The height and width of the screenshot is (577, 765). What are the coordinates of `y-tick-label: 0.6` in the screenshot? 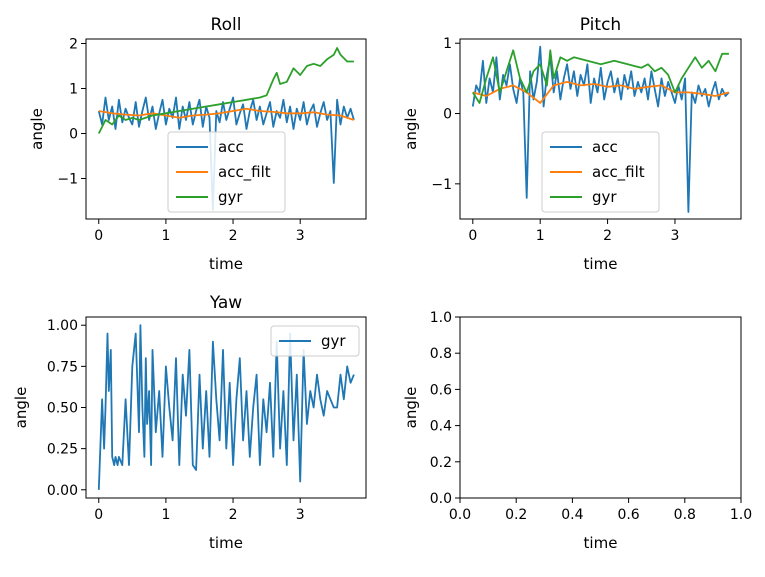 It's located at (441, 390).